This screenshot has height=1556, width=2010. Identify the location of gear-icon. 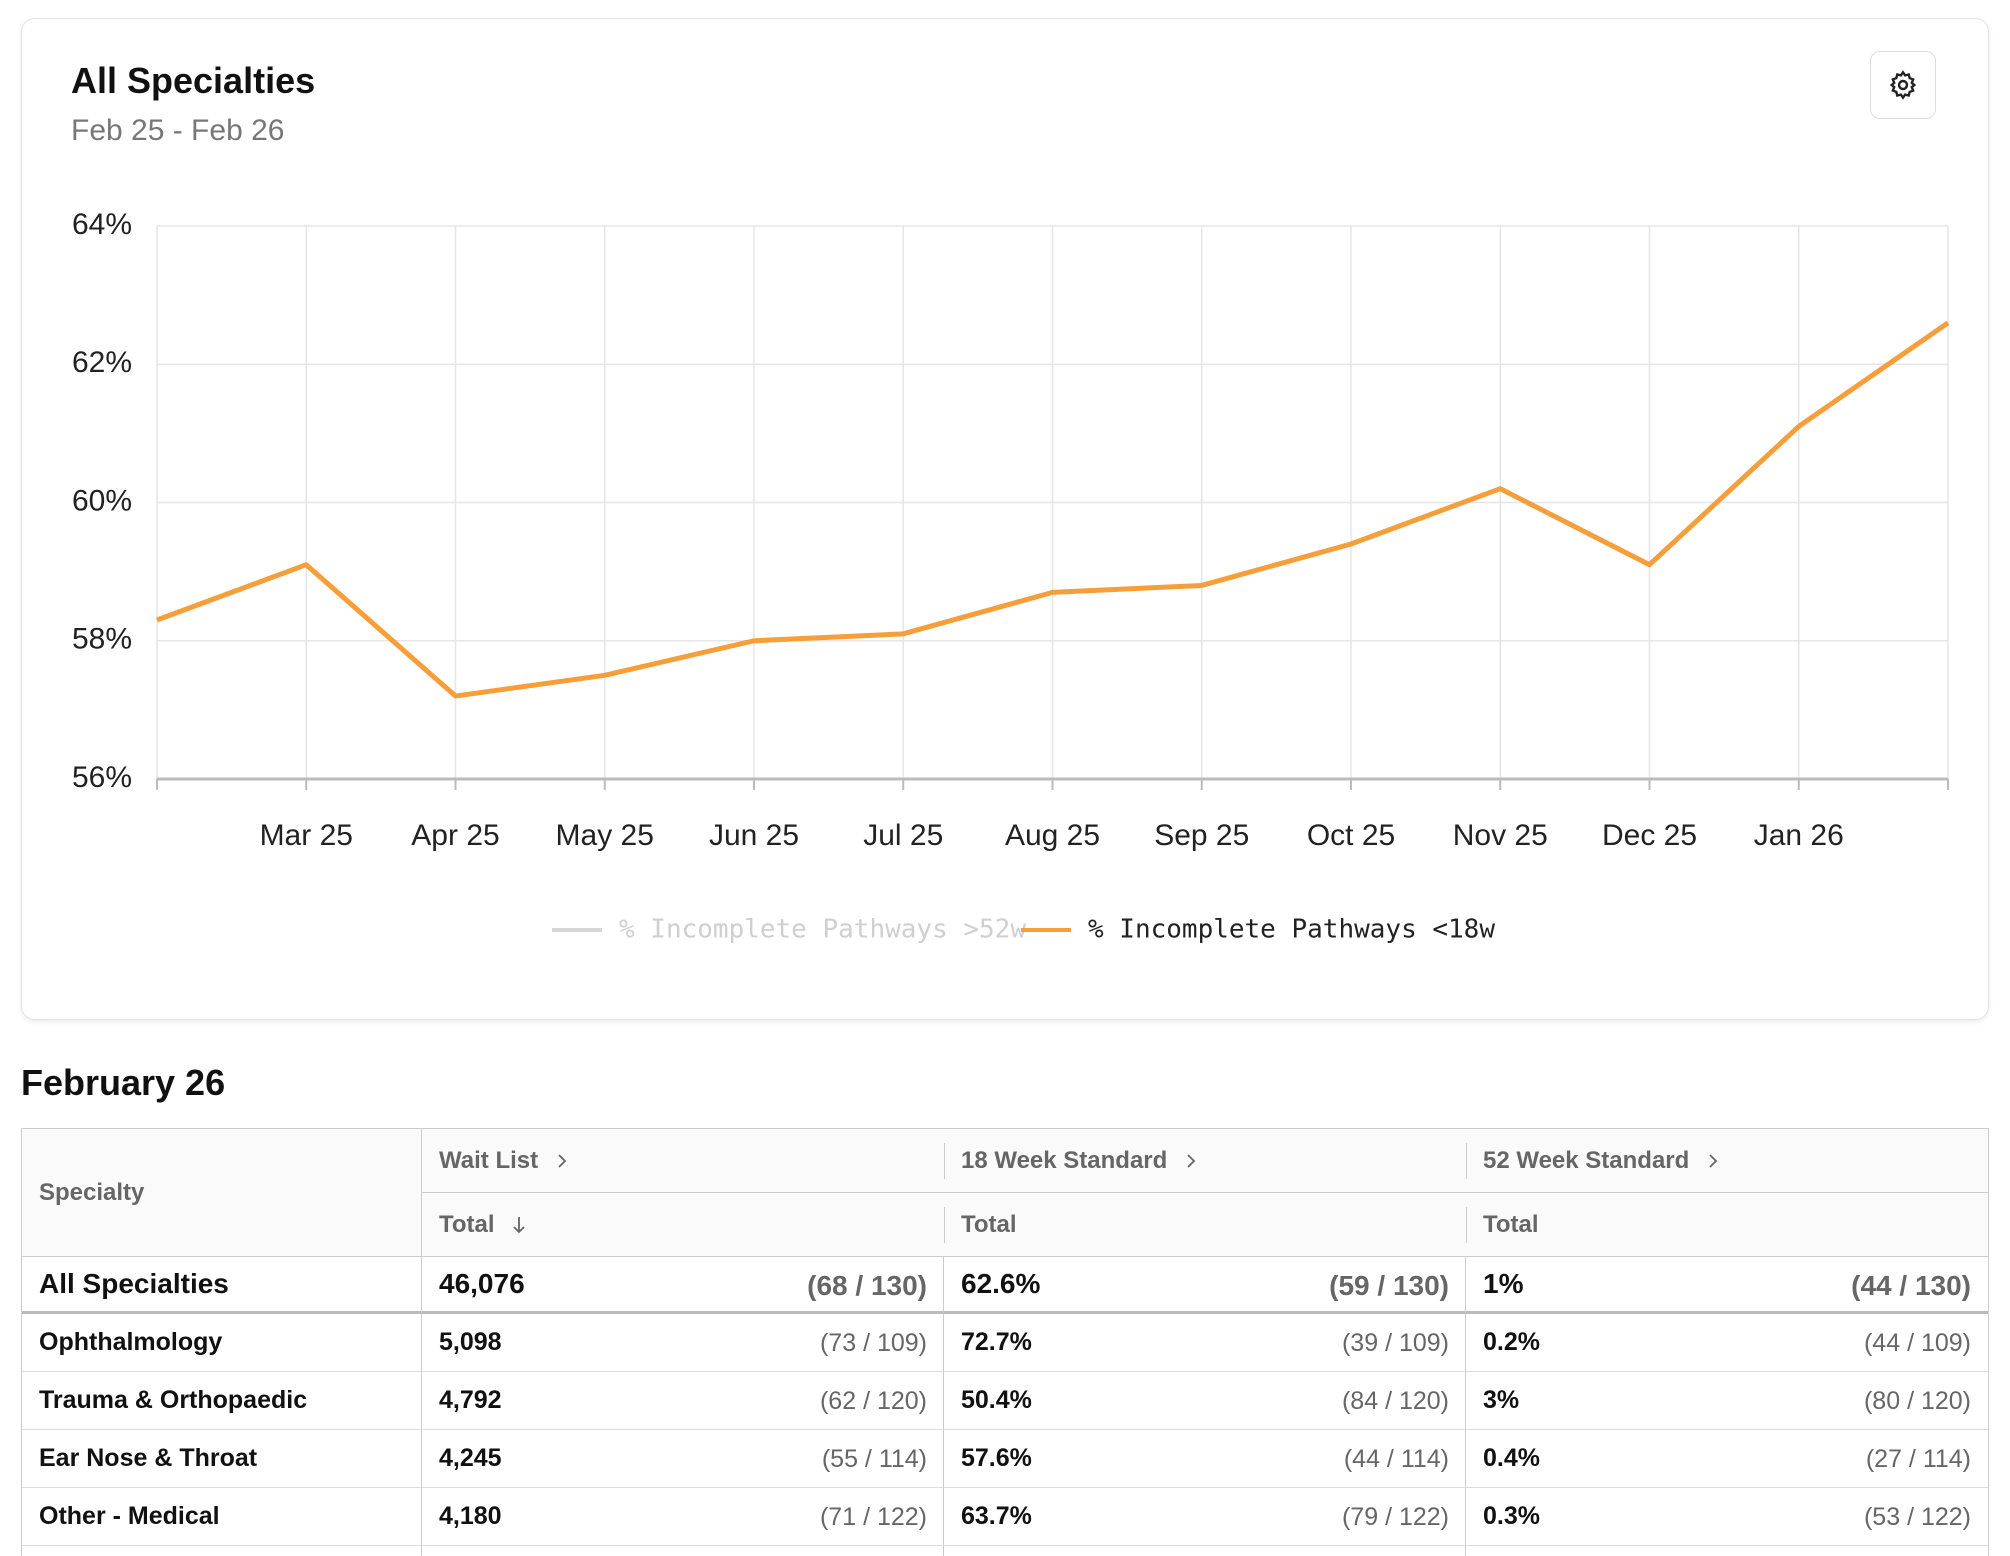
(1903, 85).